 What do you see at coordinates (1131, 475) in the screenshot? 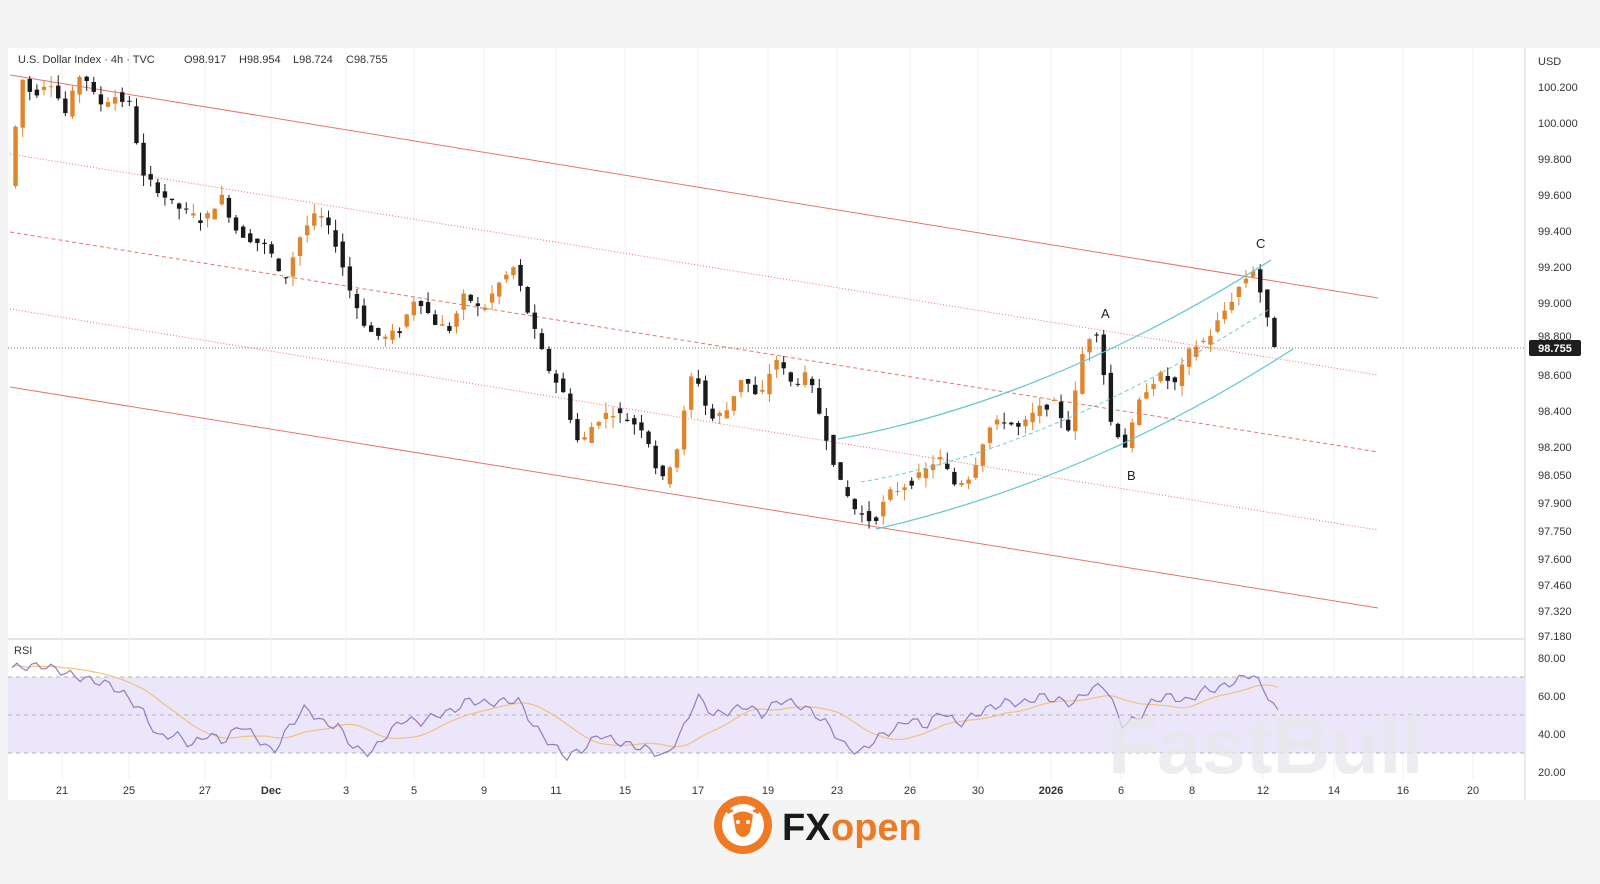
I see `wave-label-b: B` at bounding box center [1131, 475].